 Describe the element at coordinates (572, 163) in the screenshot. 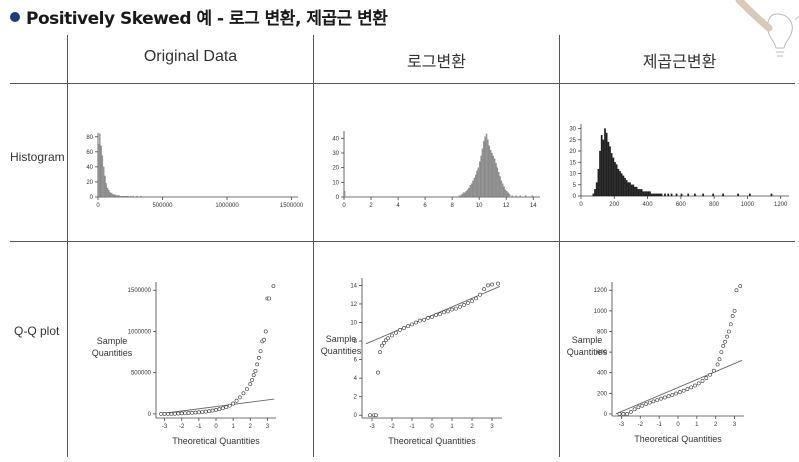

I see `y-tick-label: 15` at that location.